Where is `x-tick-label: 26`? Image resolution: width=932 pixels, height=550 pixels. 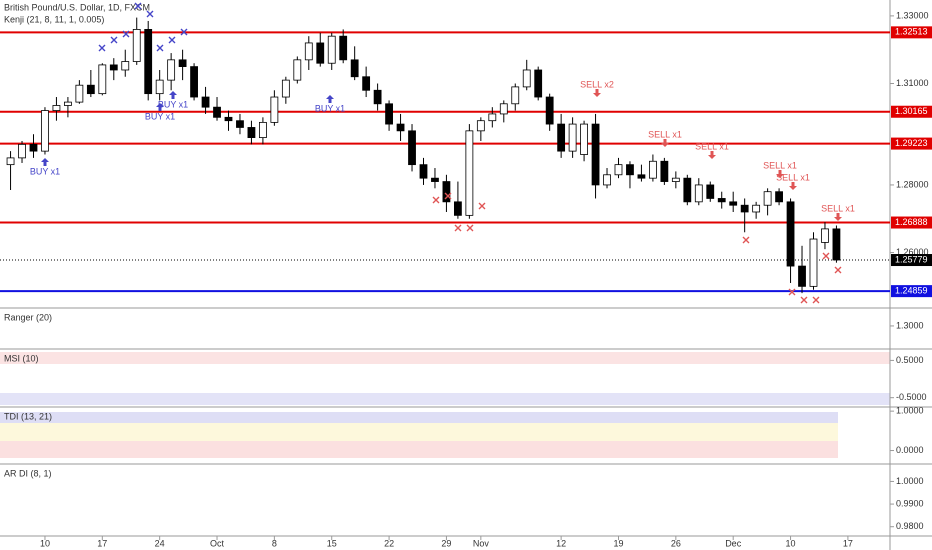 x-tick-label: 26 is located at coordinates (676, 543).